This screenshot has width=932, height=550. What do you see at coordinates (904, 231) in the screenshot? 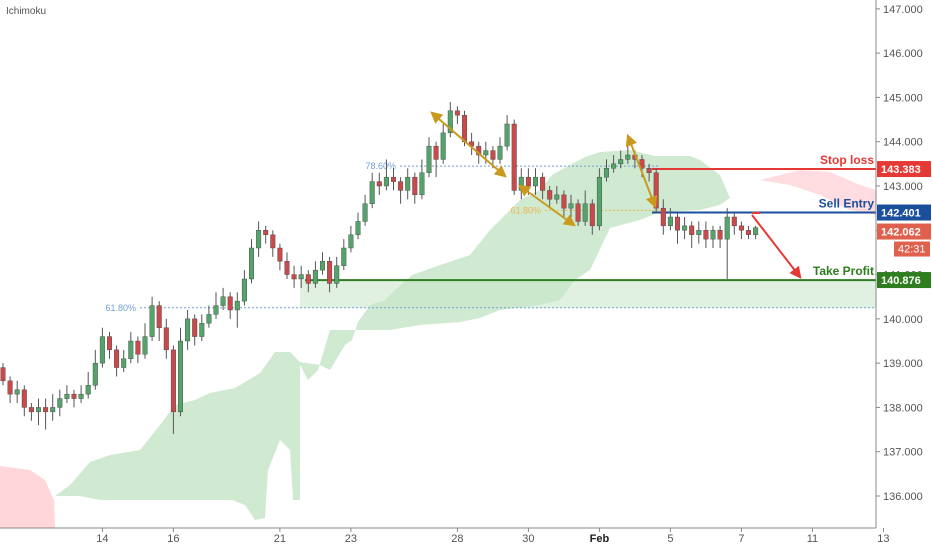
I see `current-price-tag: 142.062` at bounding box center [904, 231].